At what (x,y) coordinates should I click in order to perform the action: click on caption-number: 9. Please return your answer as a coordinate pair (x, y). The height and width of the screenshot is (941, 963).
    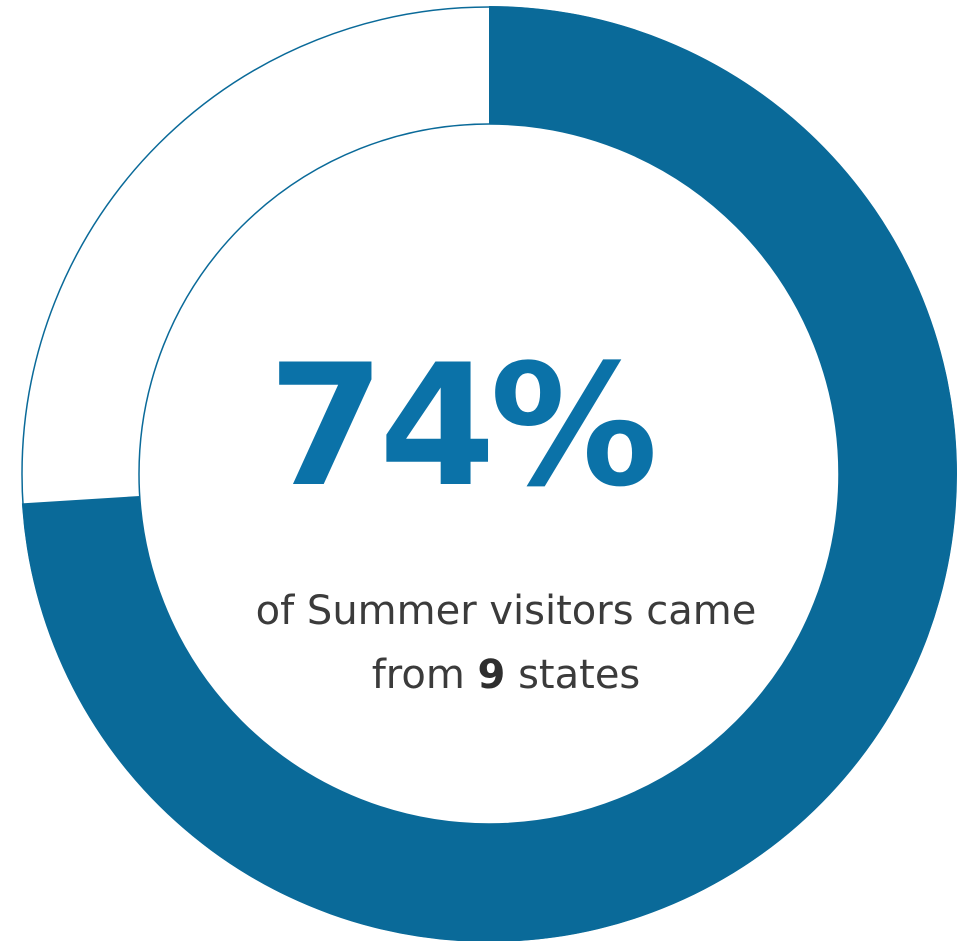
    Looking at the image, I should click on (492, 675).